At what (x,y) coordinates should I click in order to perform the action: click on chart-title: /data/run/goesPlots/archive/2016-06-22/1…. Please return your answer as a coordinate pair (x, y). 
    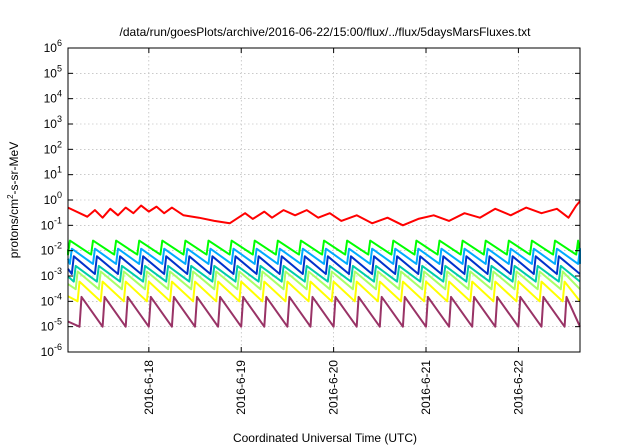
    Looking at the image, I should click on (326, 32).